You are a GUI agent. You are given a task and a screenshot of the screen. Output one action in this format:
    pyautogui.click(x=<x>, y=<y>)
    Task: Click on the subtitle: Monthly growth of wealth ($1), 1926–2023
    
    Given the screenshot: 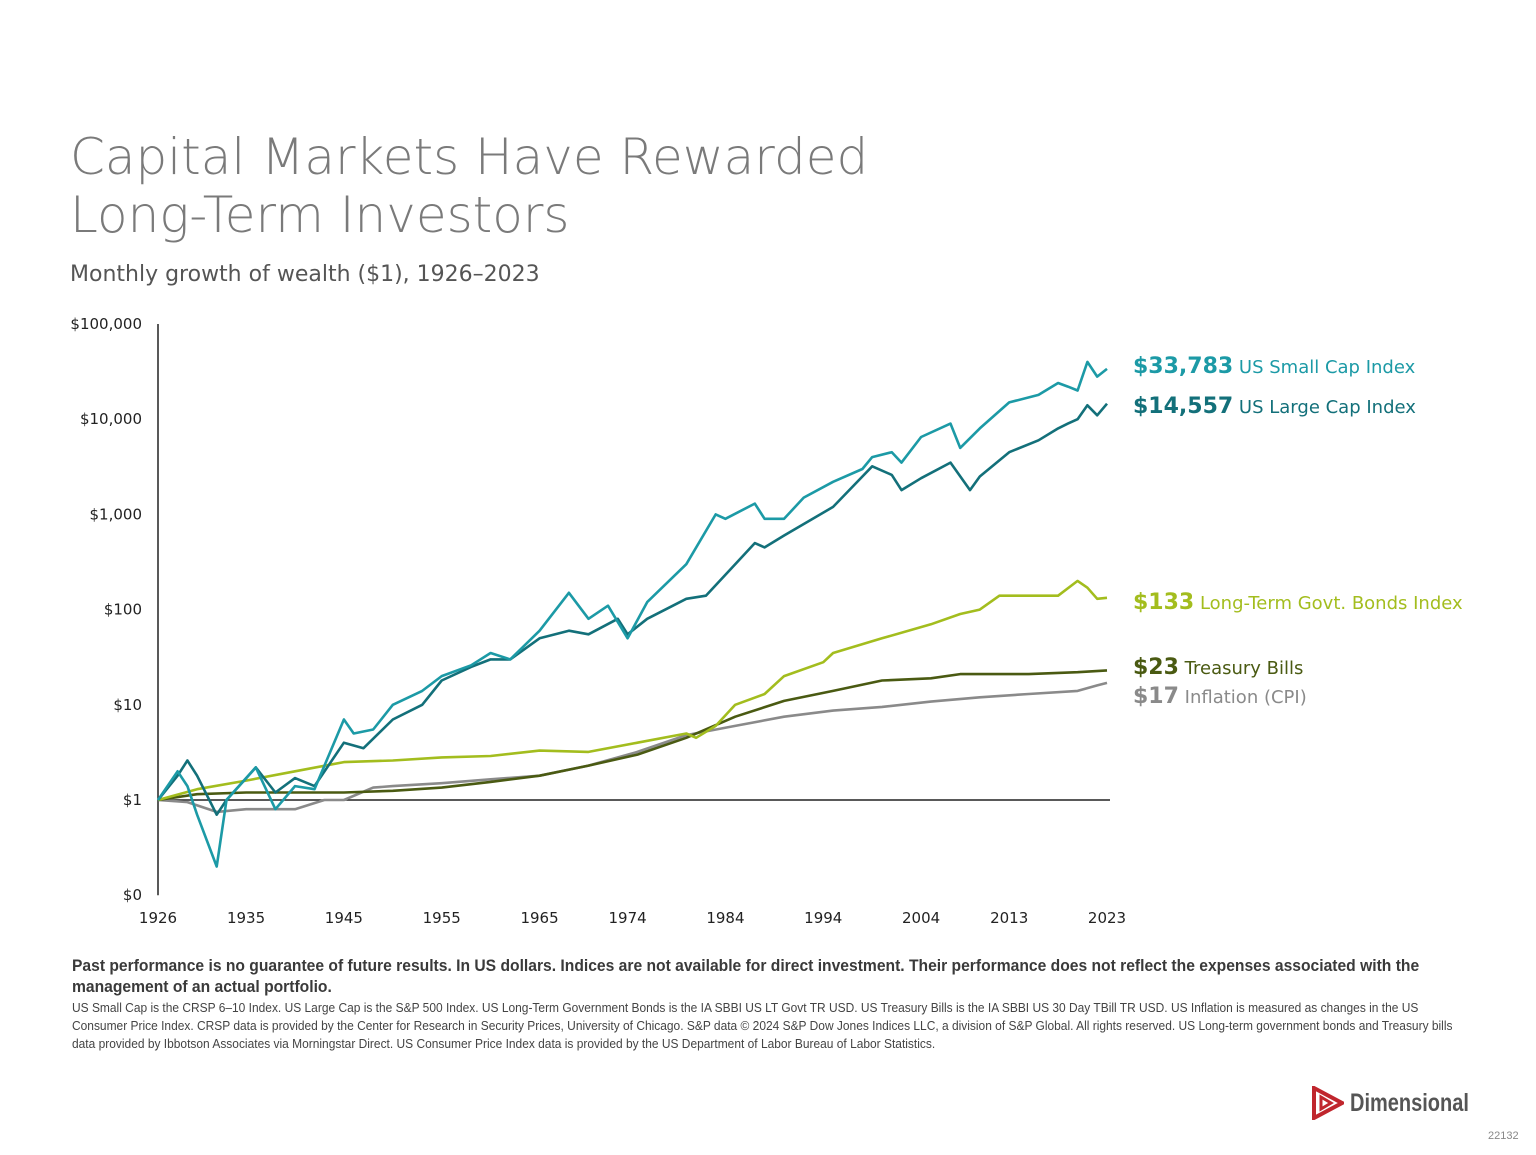 What is the action you would take?
    pyautogui.click(x=305, y=274)
    